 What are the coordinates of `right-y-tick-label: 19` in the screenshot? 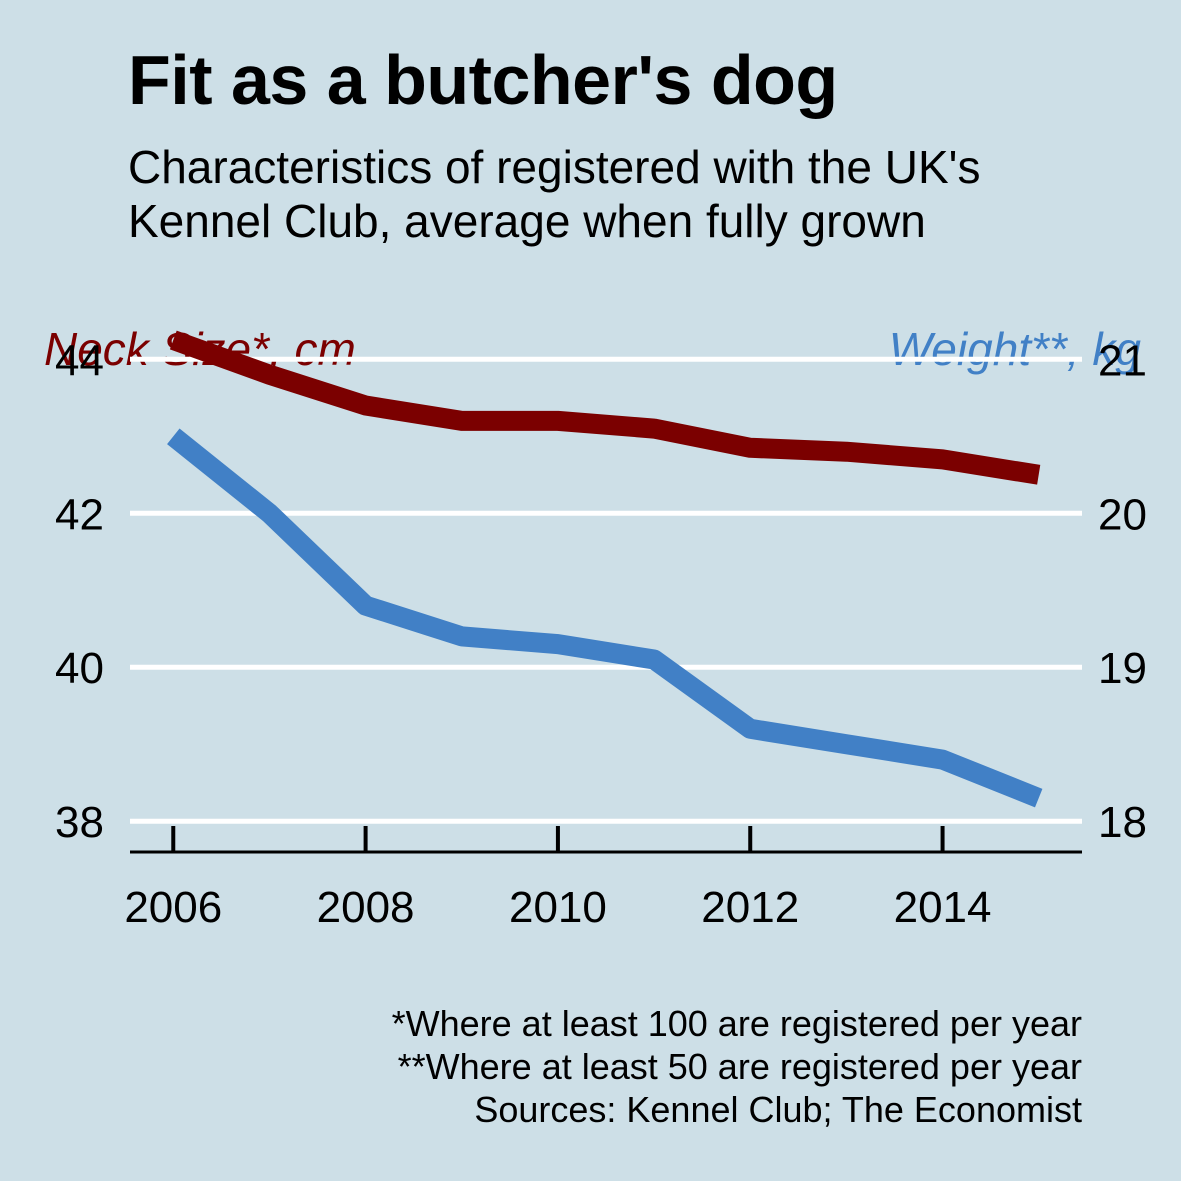 It's located at (1122, 668).